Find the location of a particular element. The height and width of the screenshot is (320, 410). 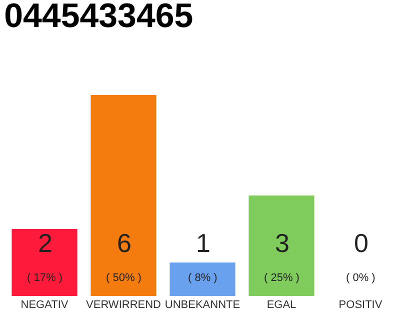

x-tick-label: UNBEKANNTE is located at coordinates (202, 305).